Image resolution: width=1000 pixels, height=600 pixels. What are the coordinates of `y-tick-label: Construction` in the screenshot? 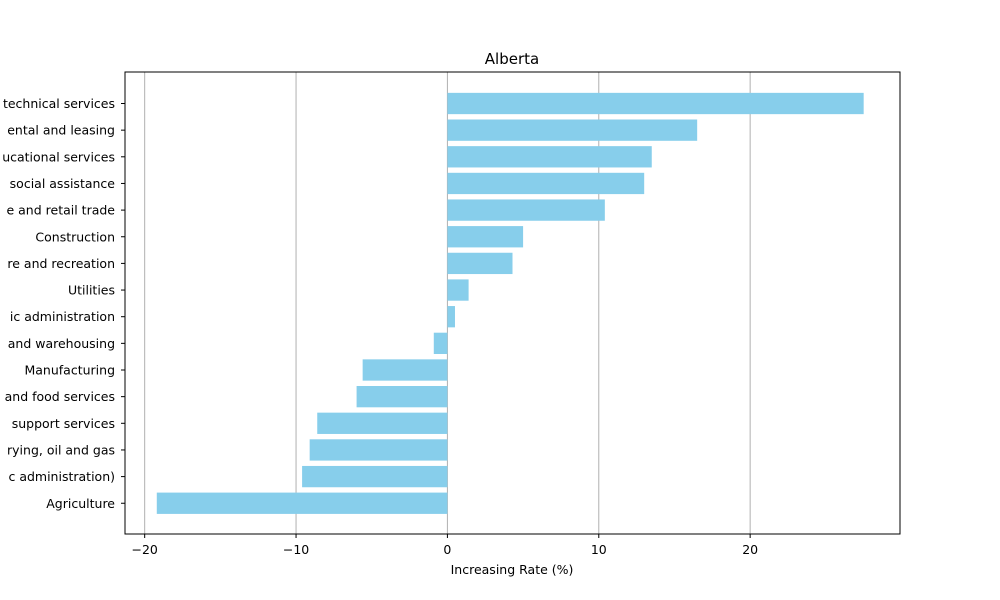 It's located at (75, 236).